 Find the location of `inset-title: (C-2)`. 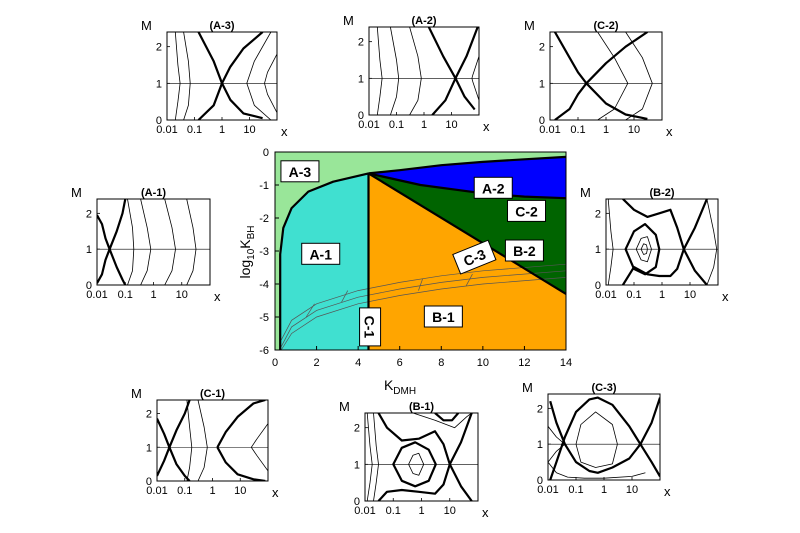

inset-title: (C-2) is located at coordinates (605, 26).